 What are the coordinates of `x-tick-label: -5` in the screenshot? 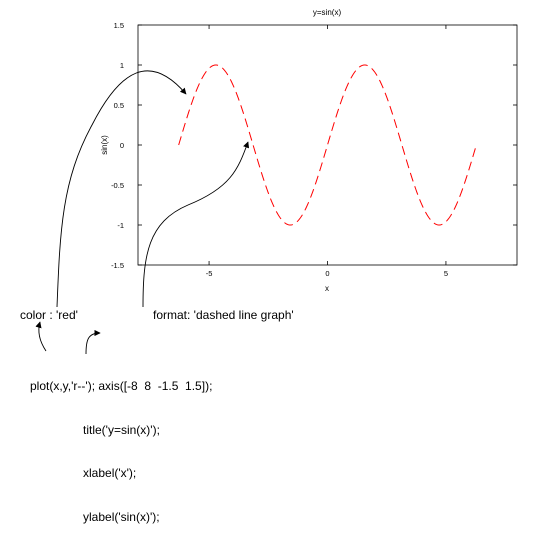 It's located at (209, 273).